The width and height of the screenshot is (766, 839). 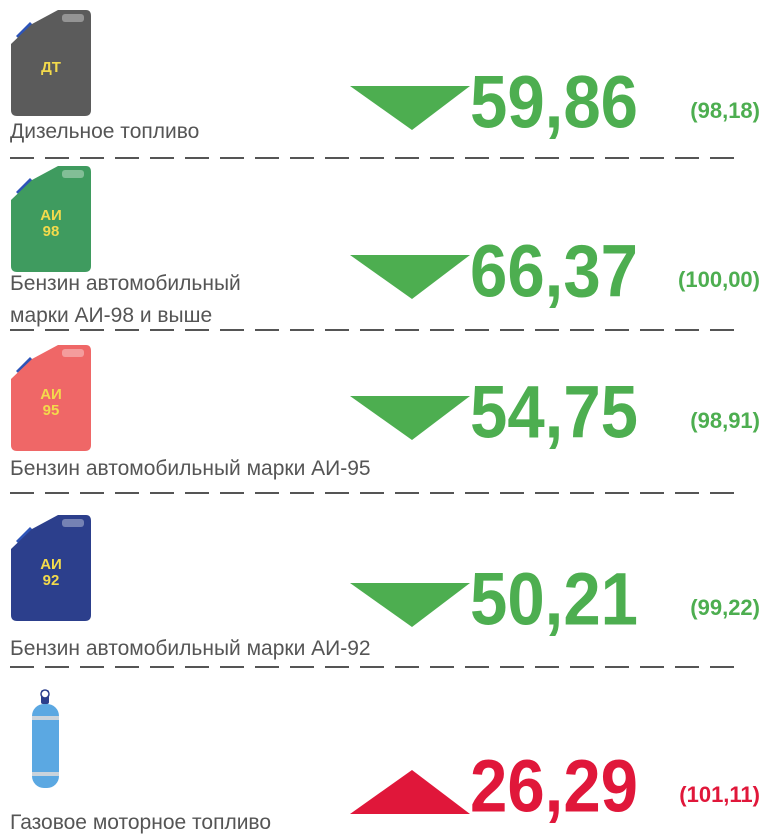 What do you see at coordinates (45, 694) in the screenshot?
I see `cylinder-gauge` at bounding box center [45, 694].